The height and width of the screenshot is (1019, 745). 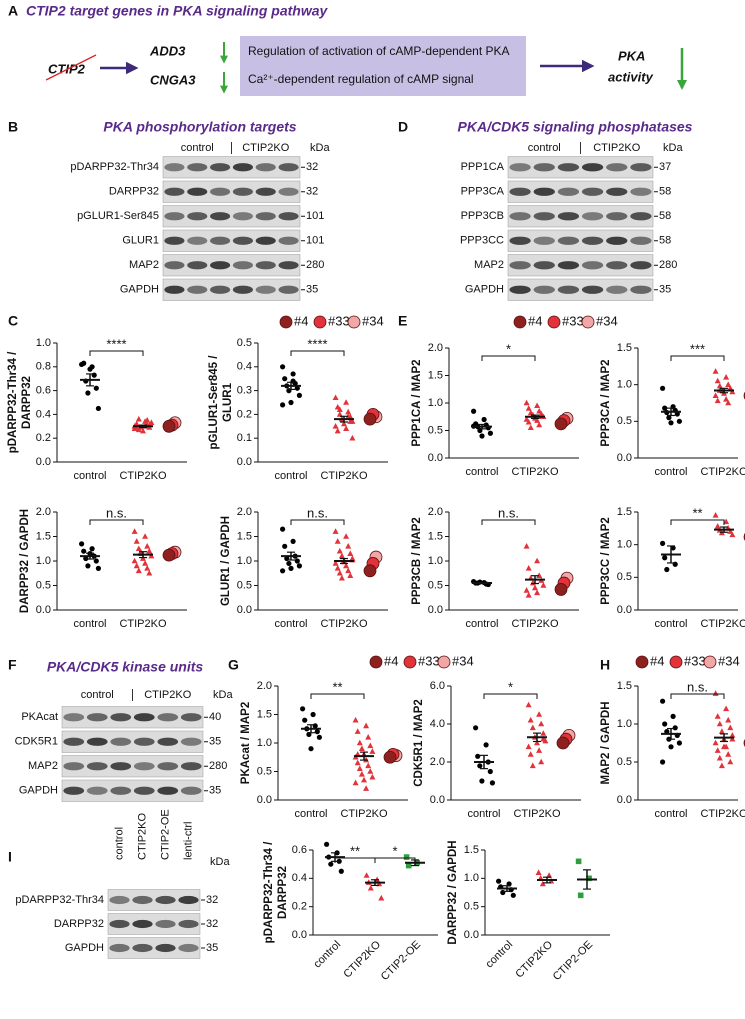 What do you see at coordinates (435, 375) in the screenshot?
I see `y-tick-label: 1.5` at bounding box center [435, 375].